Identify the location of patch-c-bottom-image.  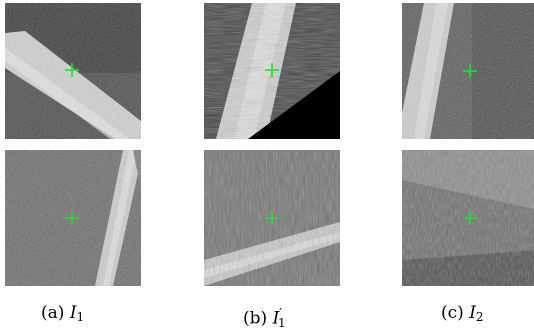
(468, 218).